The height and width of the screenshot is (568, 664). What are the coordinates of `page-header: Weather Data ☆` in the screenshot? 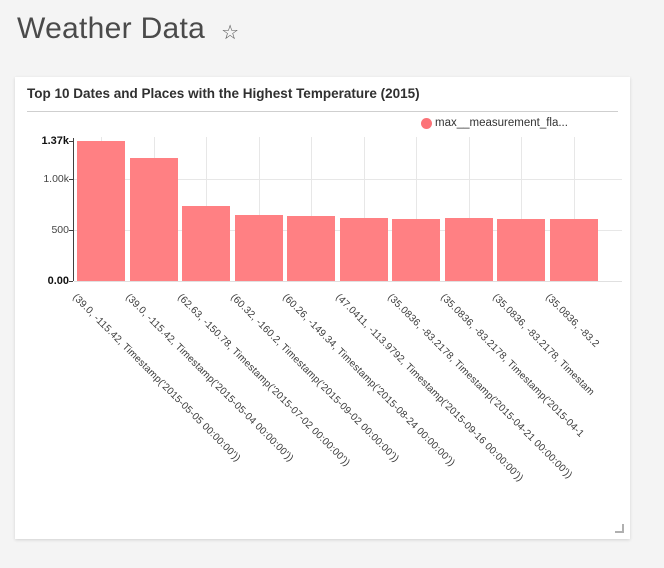 It's located at (128, 29).